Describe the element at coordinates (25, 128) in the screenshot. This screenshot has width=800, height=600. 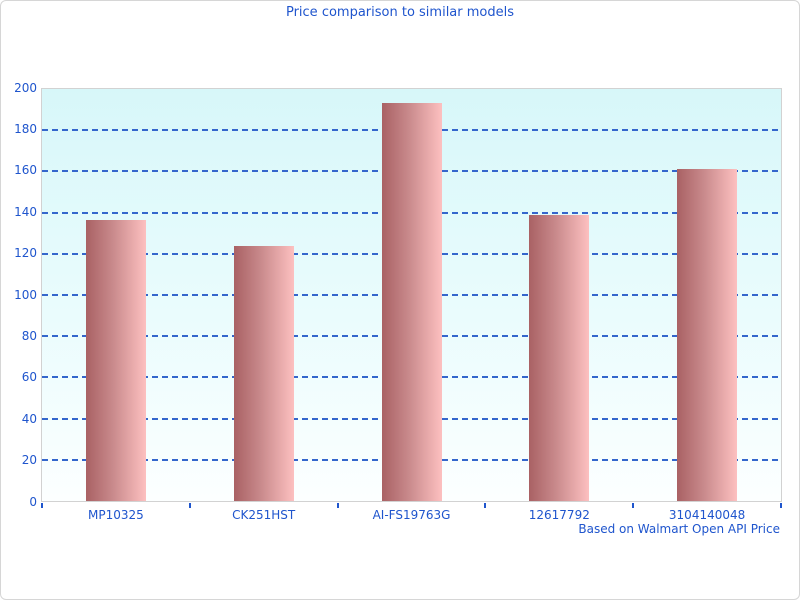
I see `y-tick-label-180: 180` at that location.